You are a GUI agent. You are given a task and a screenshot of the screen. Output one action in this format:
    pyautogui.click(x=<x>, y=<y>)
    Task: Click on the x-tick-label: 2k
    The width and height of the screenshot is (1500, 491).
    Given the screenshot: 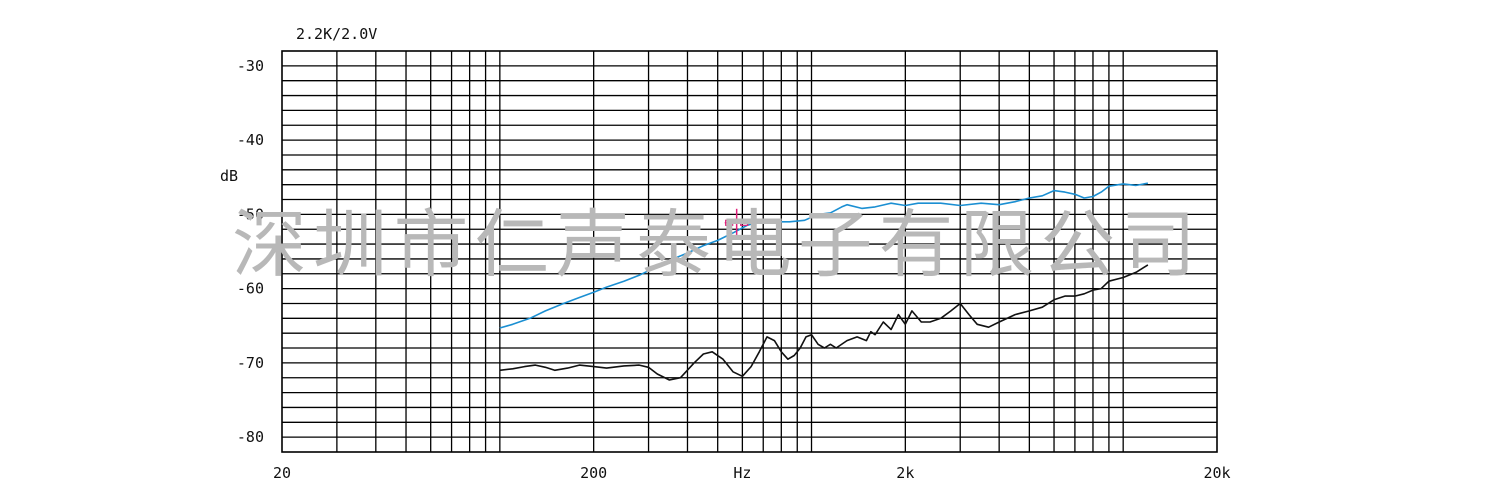 What is the action you would take?
    pyautogui.click(x=905, y=473)
    